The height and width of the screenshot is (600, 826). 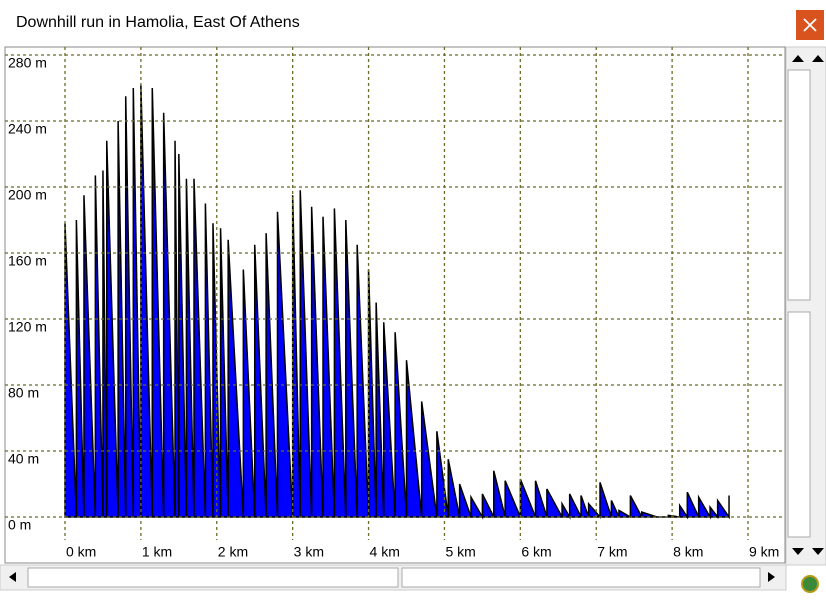 What do you see at coordinates (808, 551) in the screenshot?
I see `scroll-down` at bounding box center [808, 551].